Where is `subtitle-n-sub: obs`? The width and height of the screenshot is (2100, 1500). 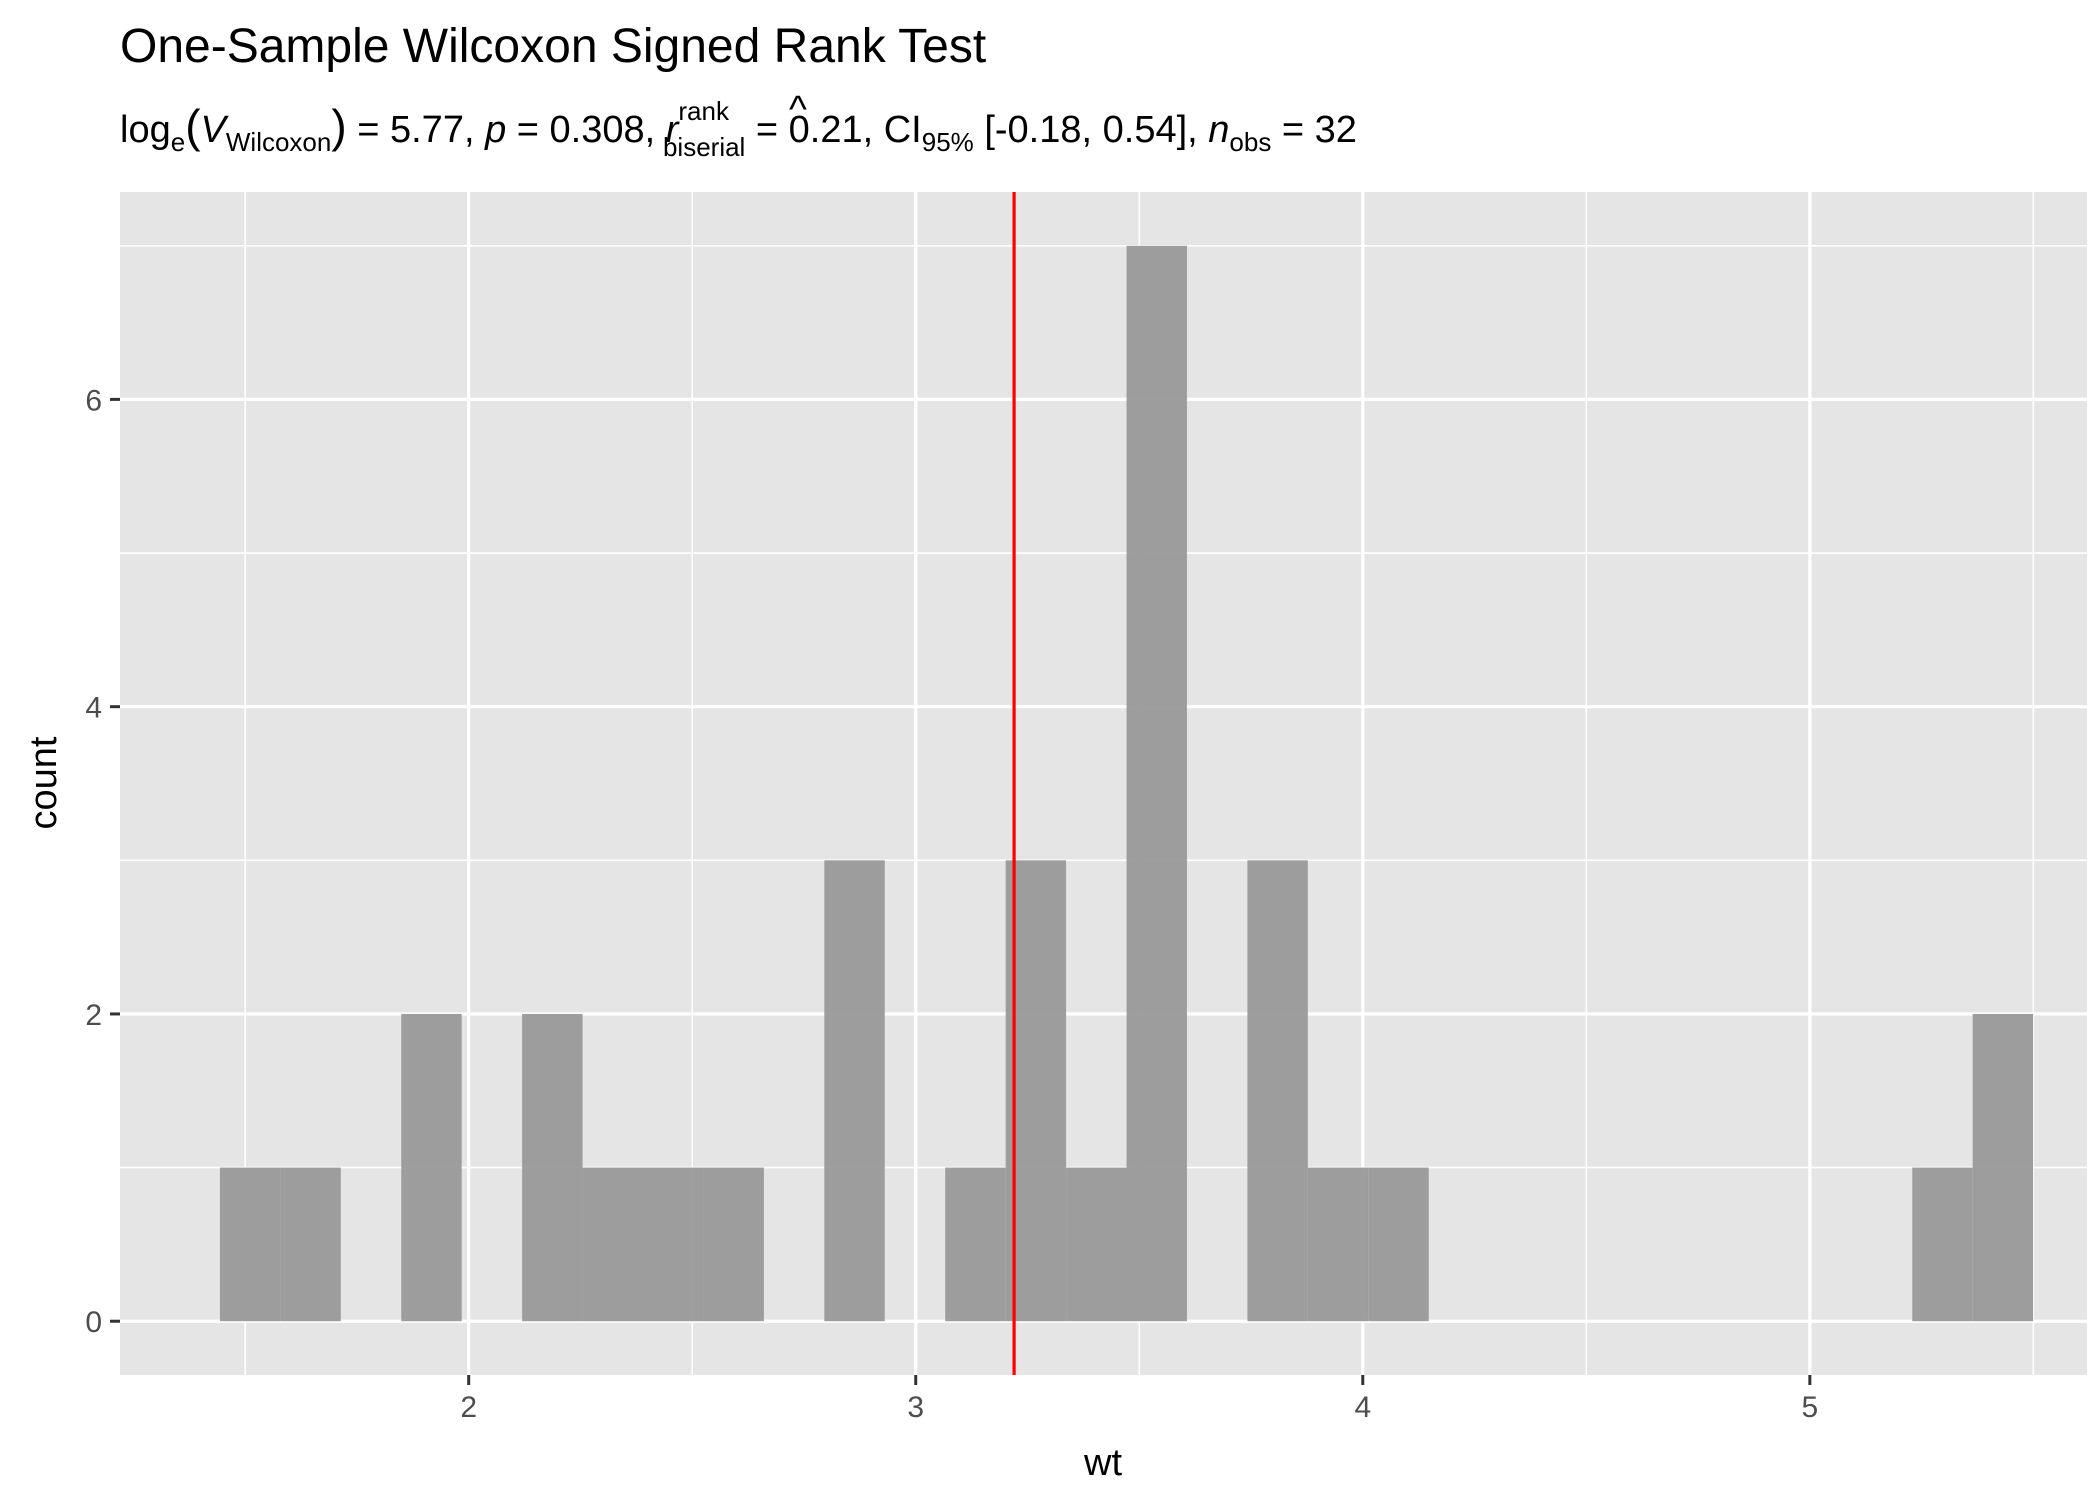 subtitle-n-sub: obs is located at coordinates (1250, 142).